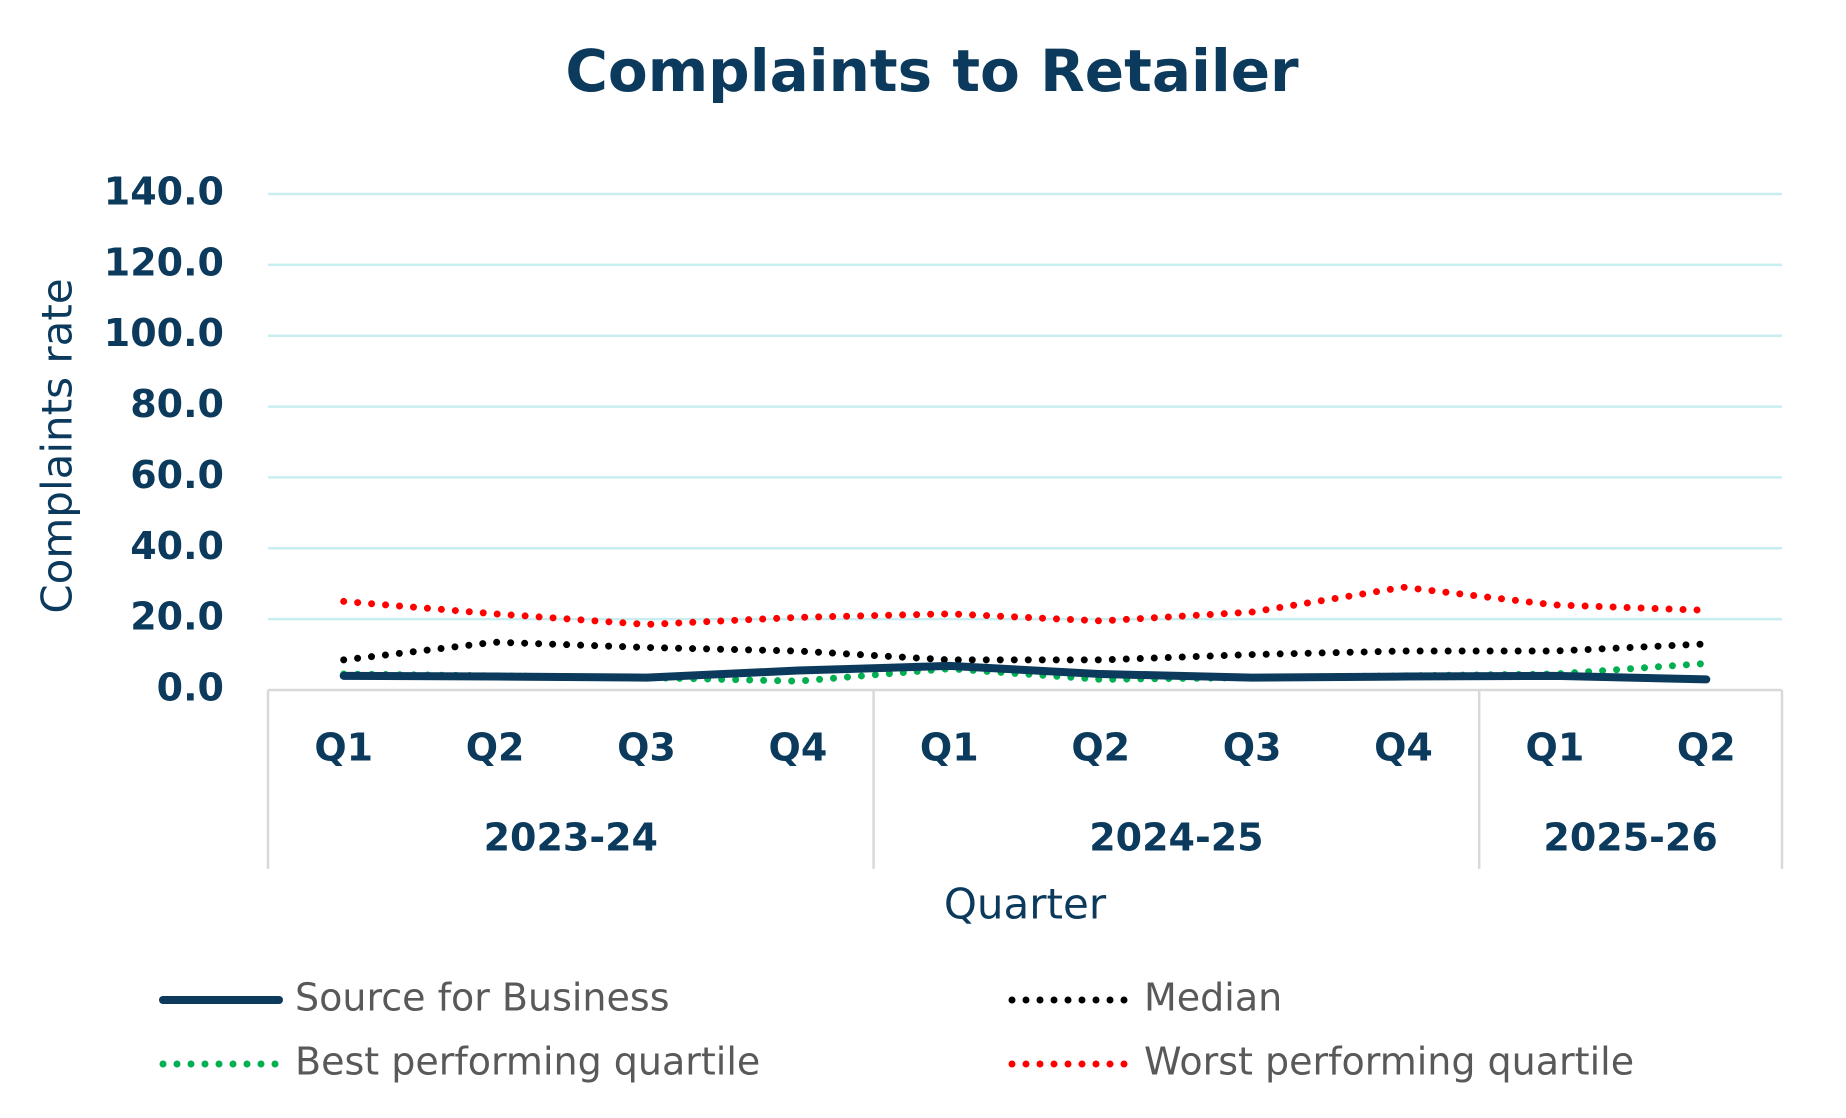 The height and width of the screenshot is (1118, 1846). Describe the element at coordinates (177, 546) in the screenshot. I see `y-tick-label: 40.0` at that location.